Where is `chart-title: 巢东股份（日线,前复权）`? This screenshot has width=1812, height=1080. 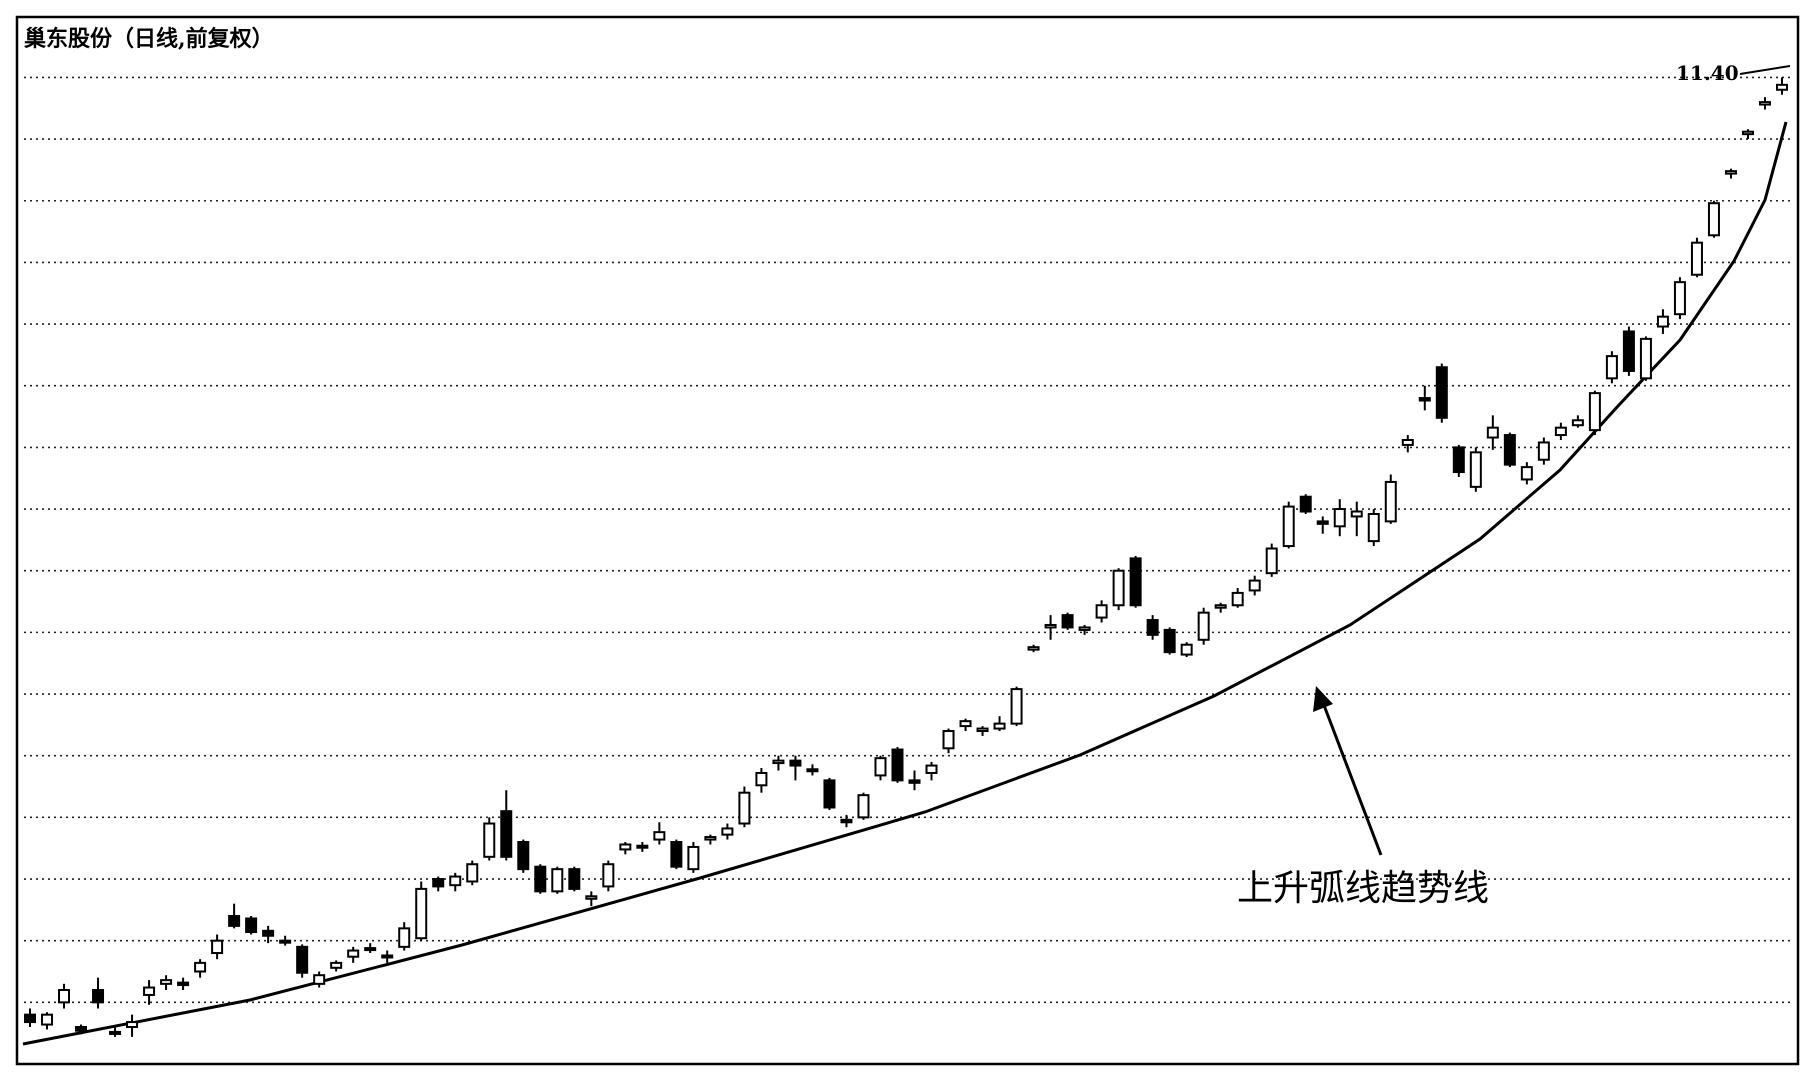
chart-title: 巢东股份（日线,前复权） is located at coordinates (148, 39).